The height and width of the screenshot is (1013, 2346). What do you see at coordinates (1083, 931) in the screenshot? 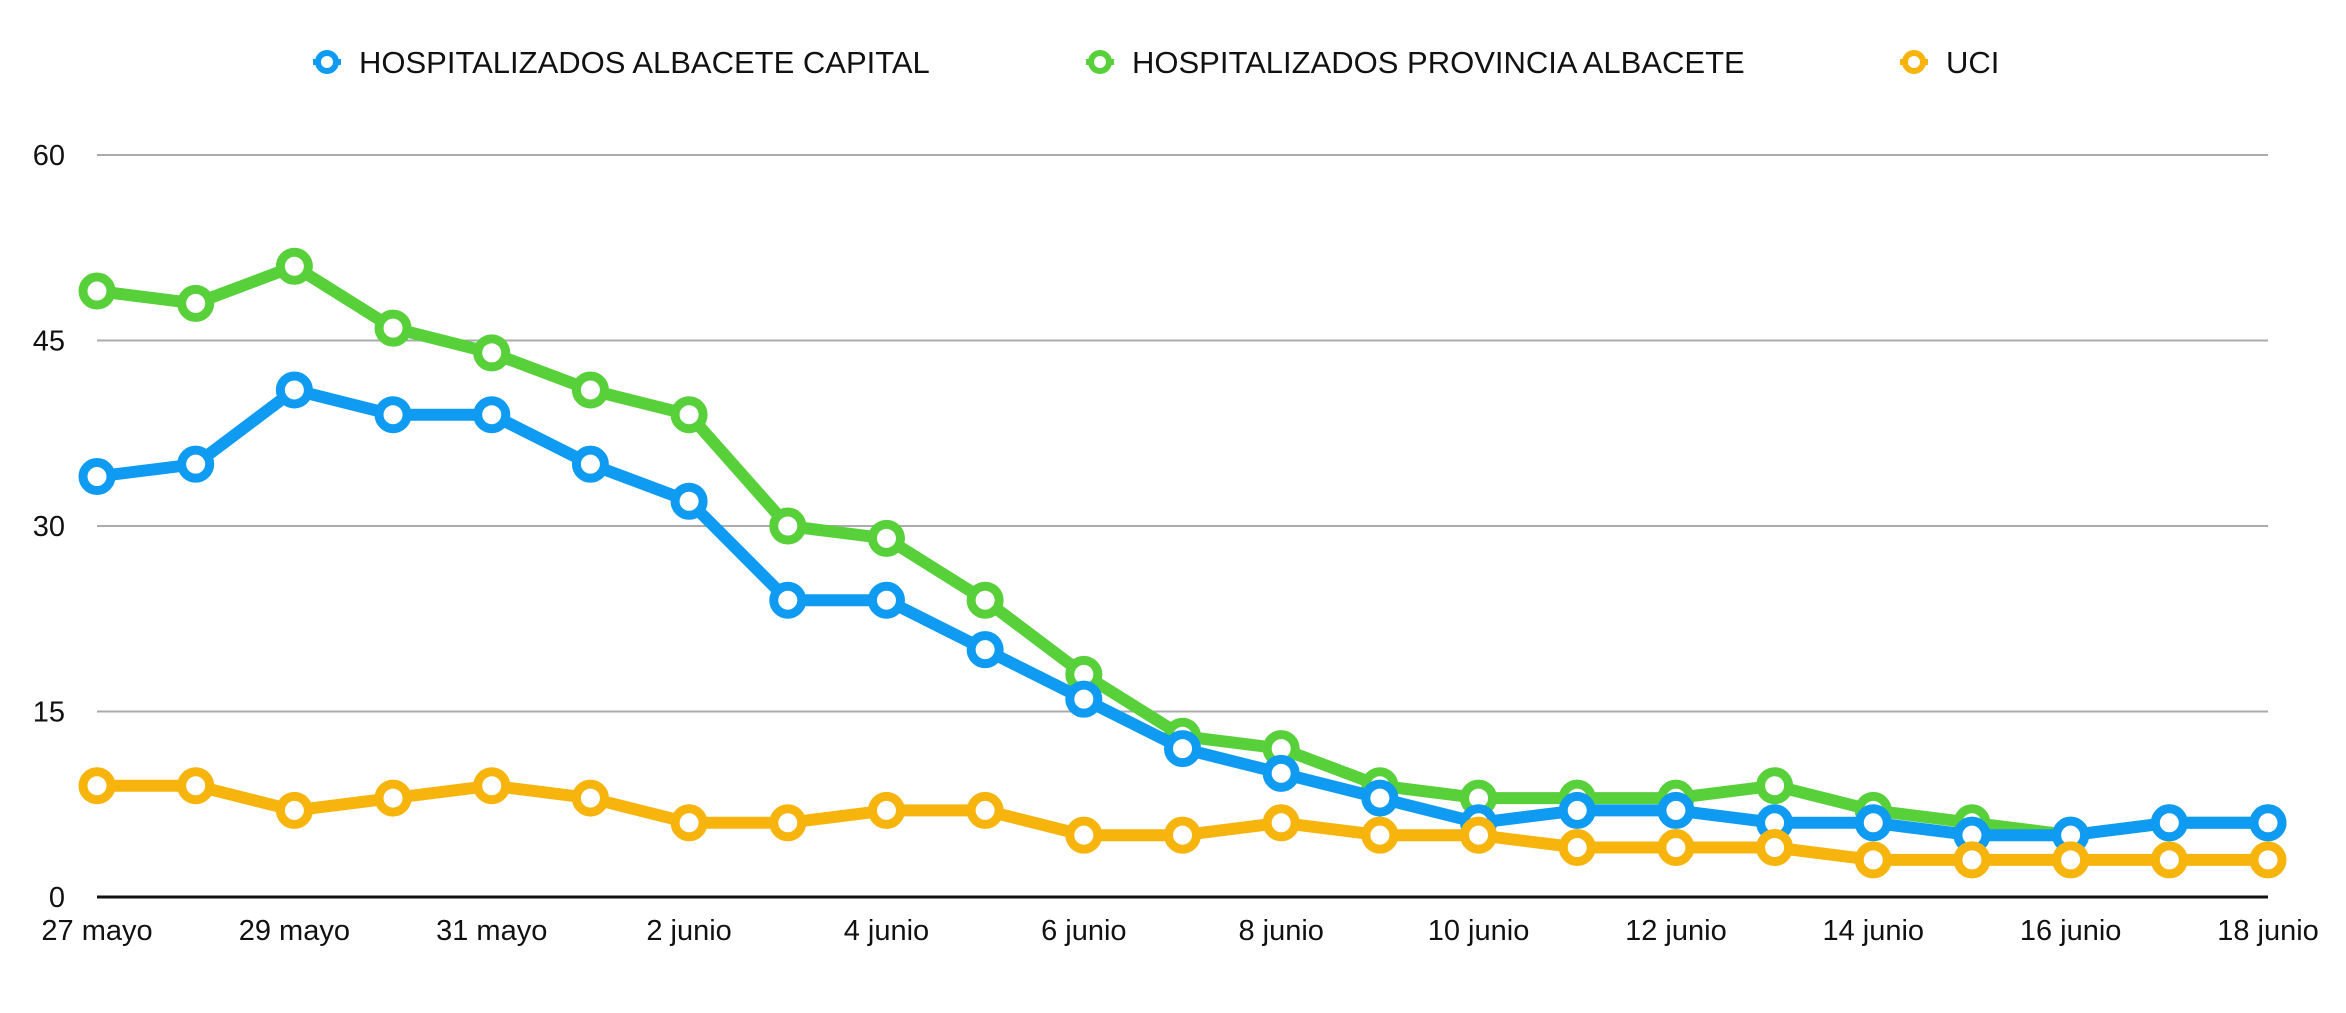
I see `x-tick-label: 6 junio` at bounding box center [1083, 931].